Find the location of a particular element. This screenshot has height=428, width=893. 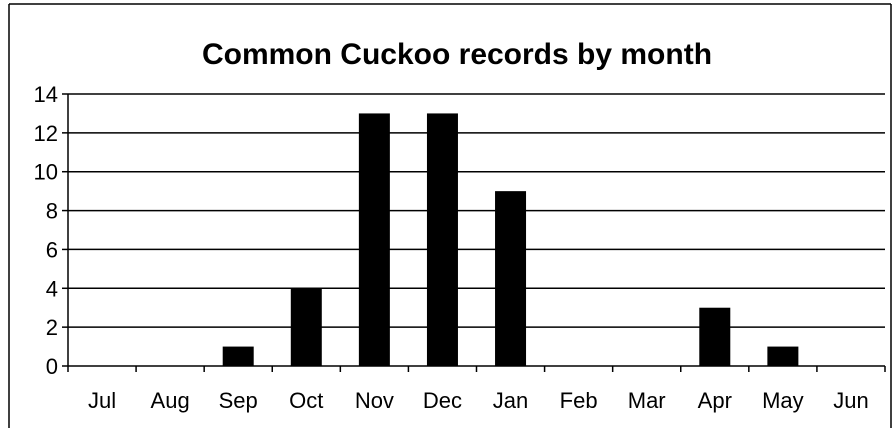

y-tick-label-8: 8 is located at coordinates (52, 211).